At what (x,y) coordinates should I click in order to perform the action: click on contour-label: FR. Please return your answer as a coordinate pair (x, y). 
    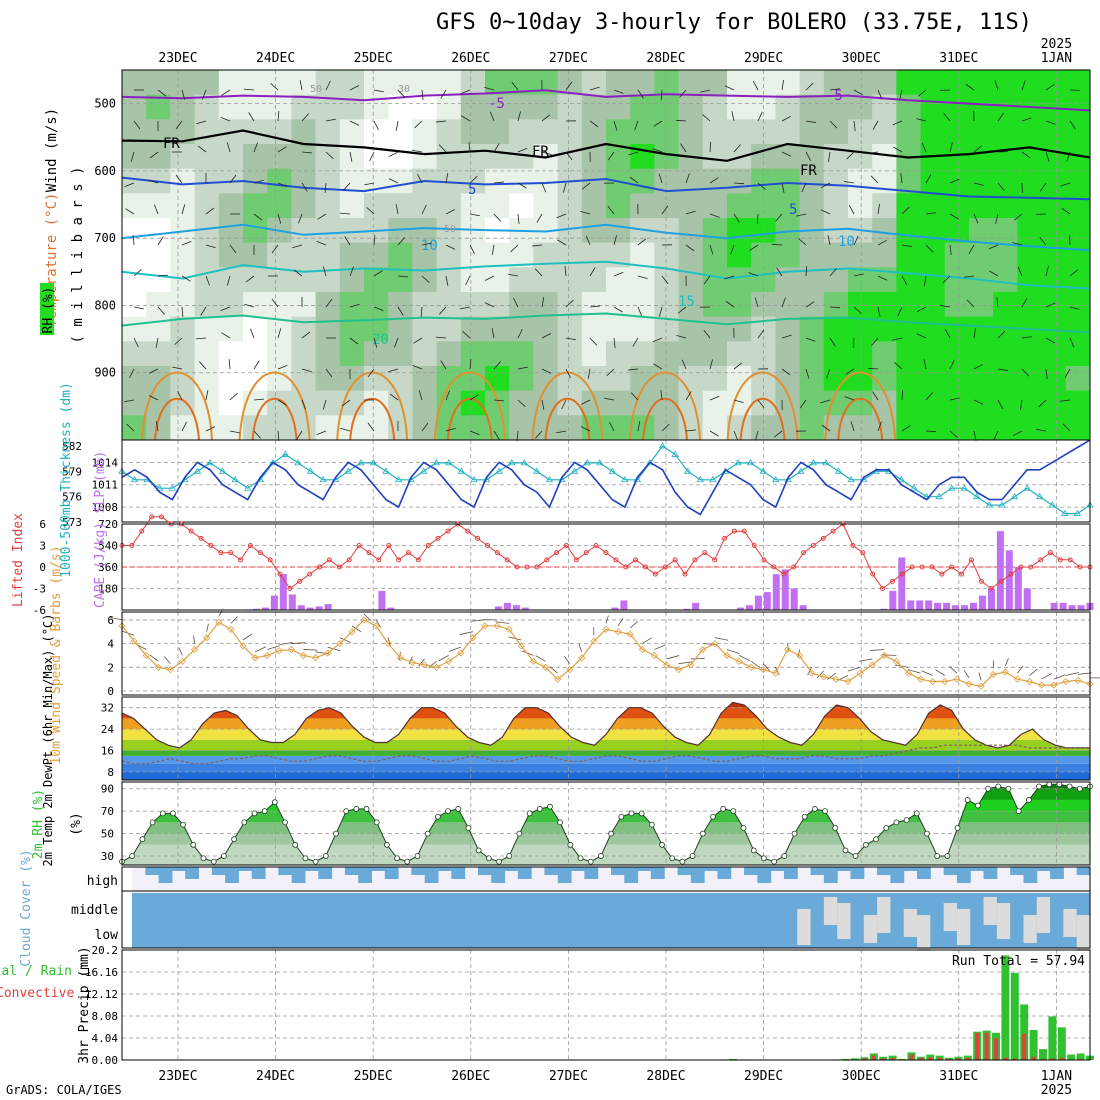
    Looking at the image, I should click on (540, 152).